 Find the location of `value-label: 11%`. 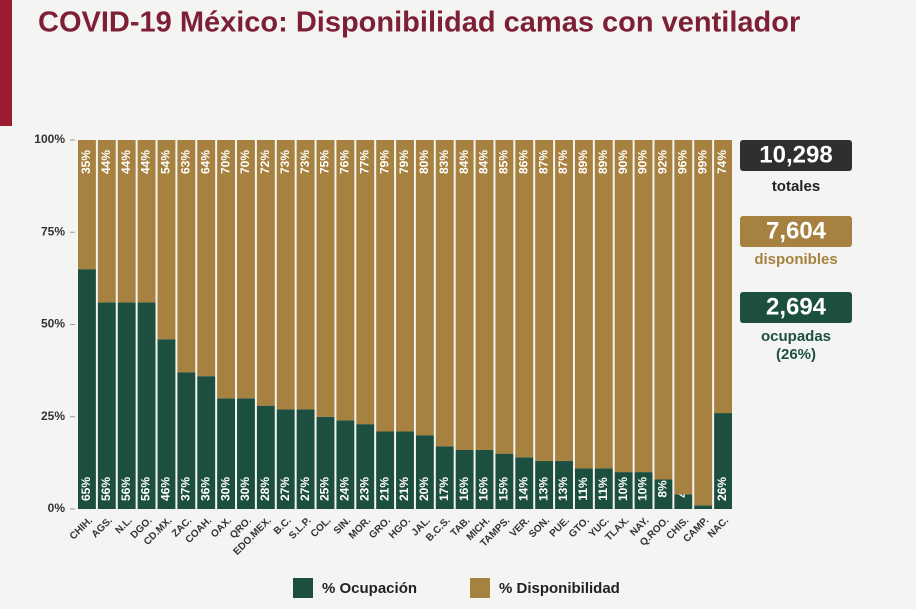

value-label: 11% is located at coordinates (603, 489).